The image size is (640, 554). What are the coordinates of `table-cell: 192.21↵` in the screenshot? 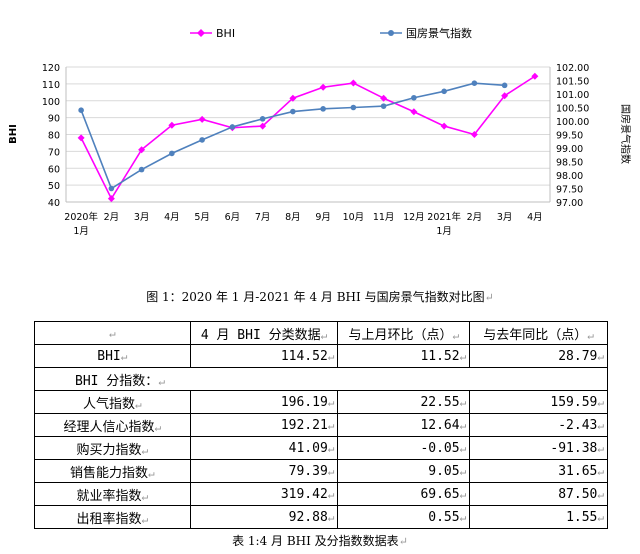 It's located at (264, 425).